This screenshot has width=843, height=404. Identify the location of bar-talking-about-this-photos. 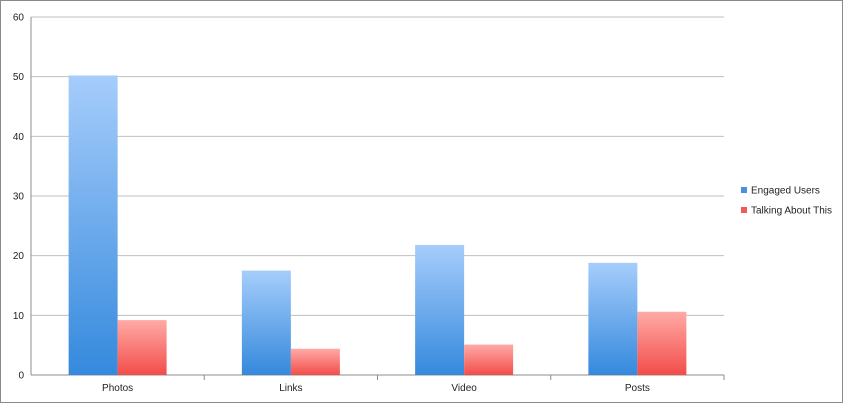
(142, 347).